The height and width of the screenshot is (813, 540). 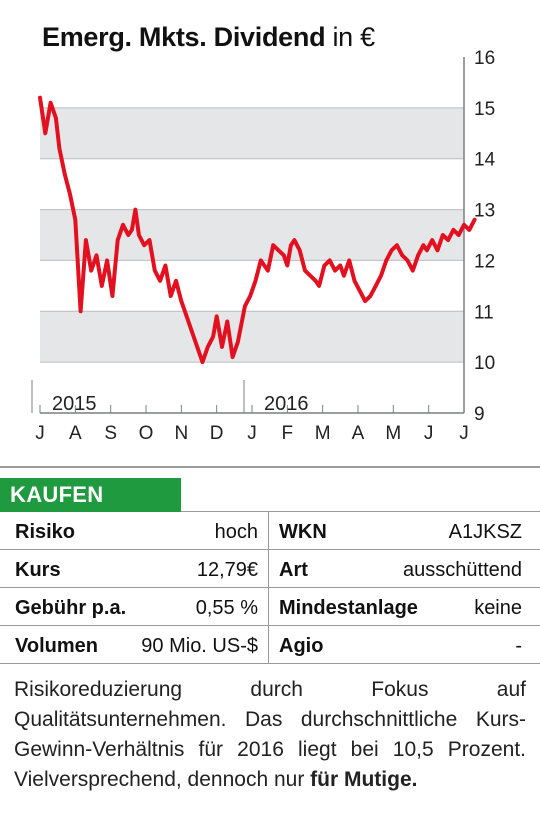 I want to click on verdict-rule, so click(x=360, y=511).